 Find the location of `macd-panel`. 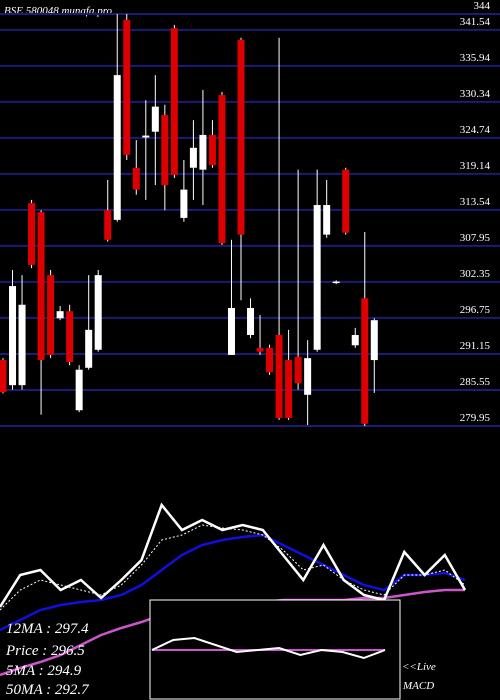

macd-panel is located at coordinates (268, 648).